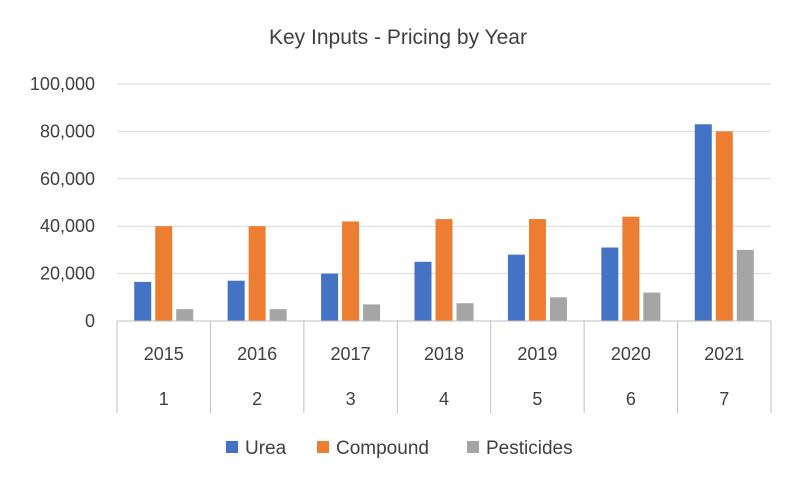  I want to click on x-category-label: 2018, so click(444, 354).